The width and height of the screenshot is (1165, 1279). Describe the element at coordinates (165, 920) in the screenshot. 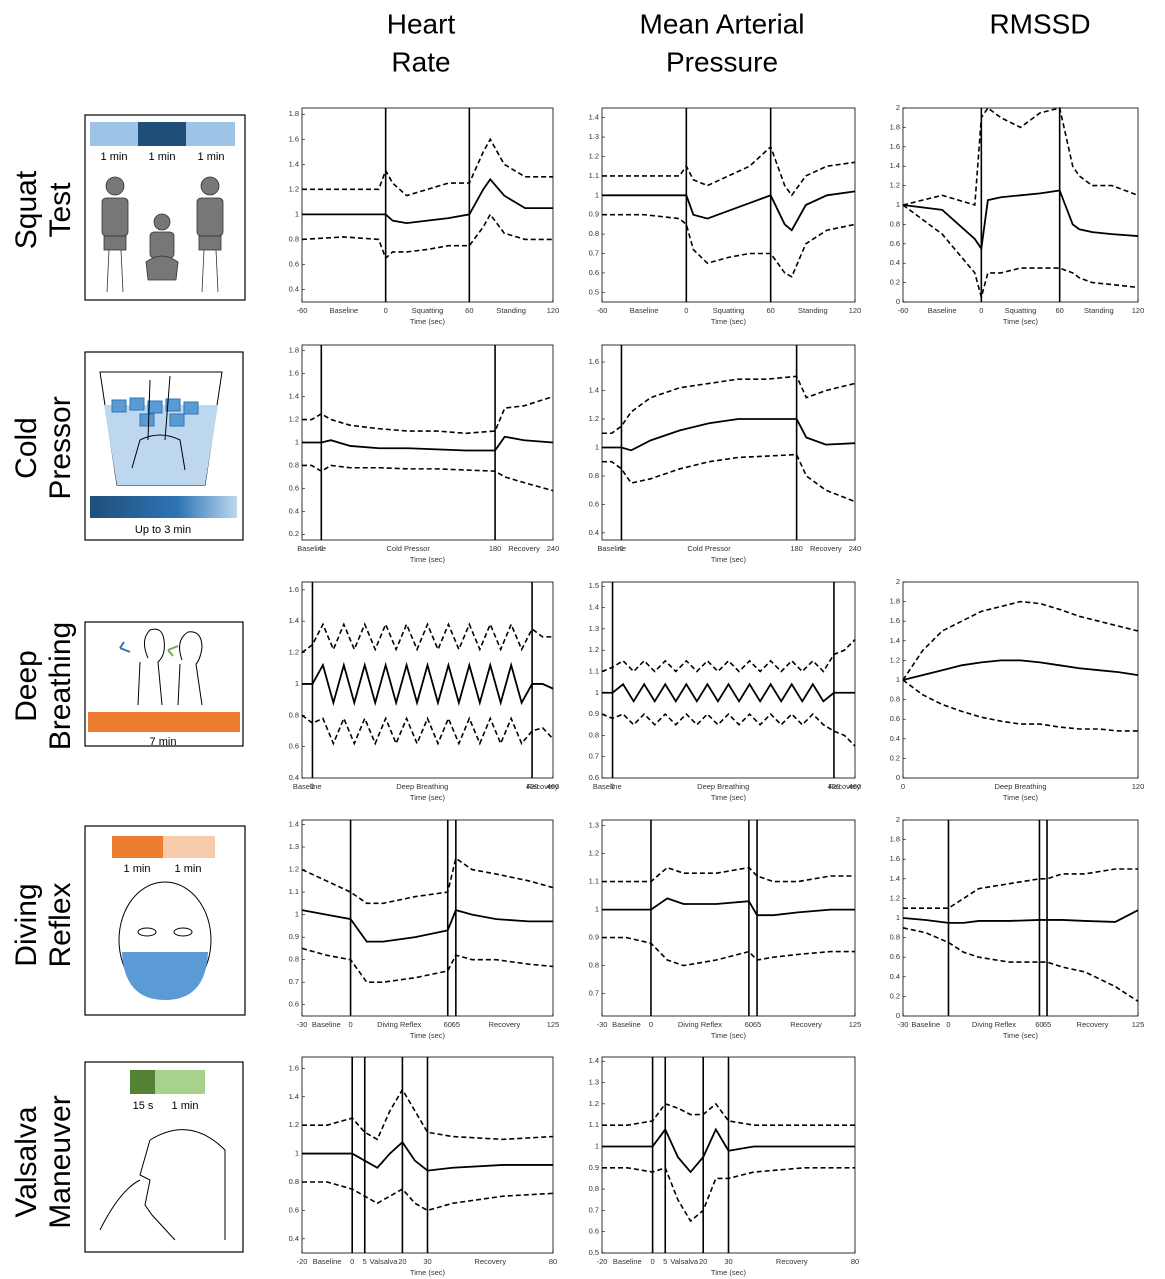

I see `protocol-diving: 1 min 1 min` at that location.